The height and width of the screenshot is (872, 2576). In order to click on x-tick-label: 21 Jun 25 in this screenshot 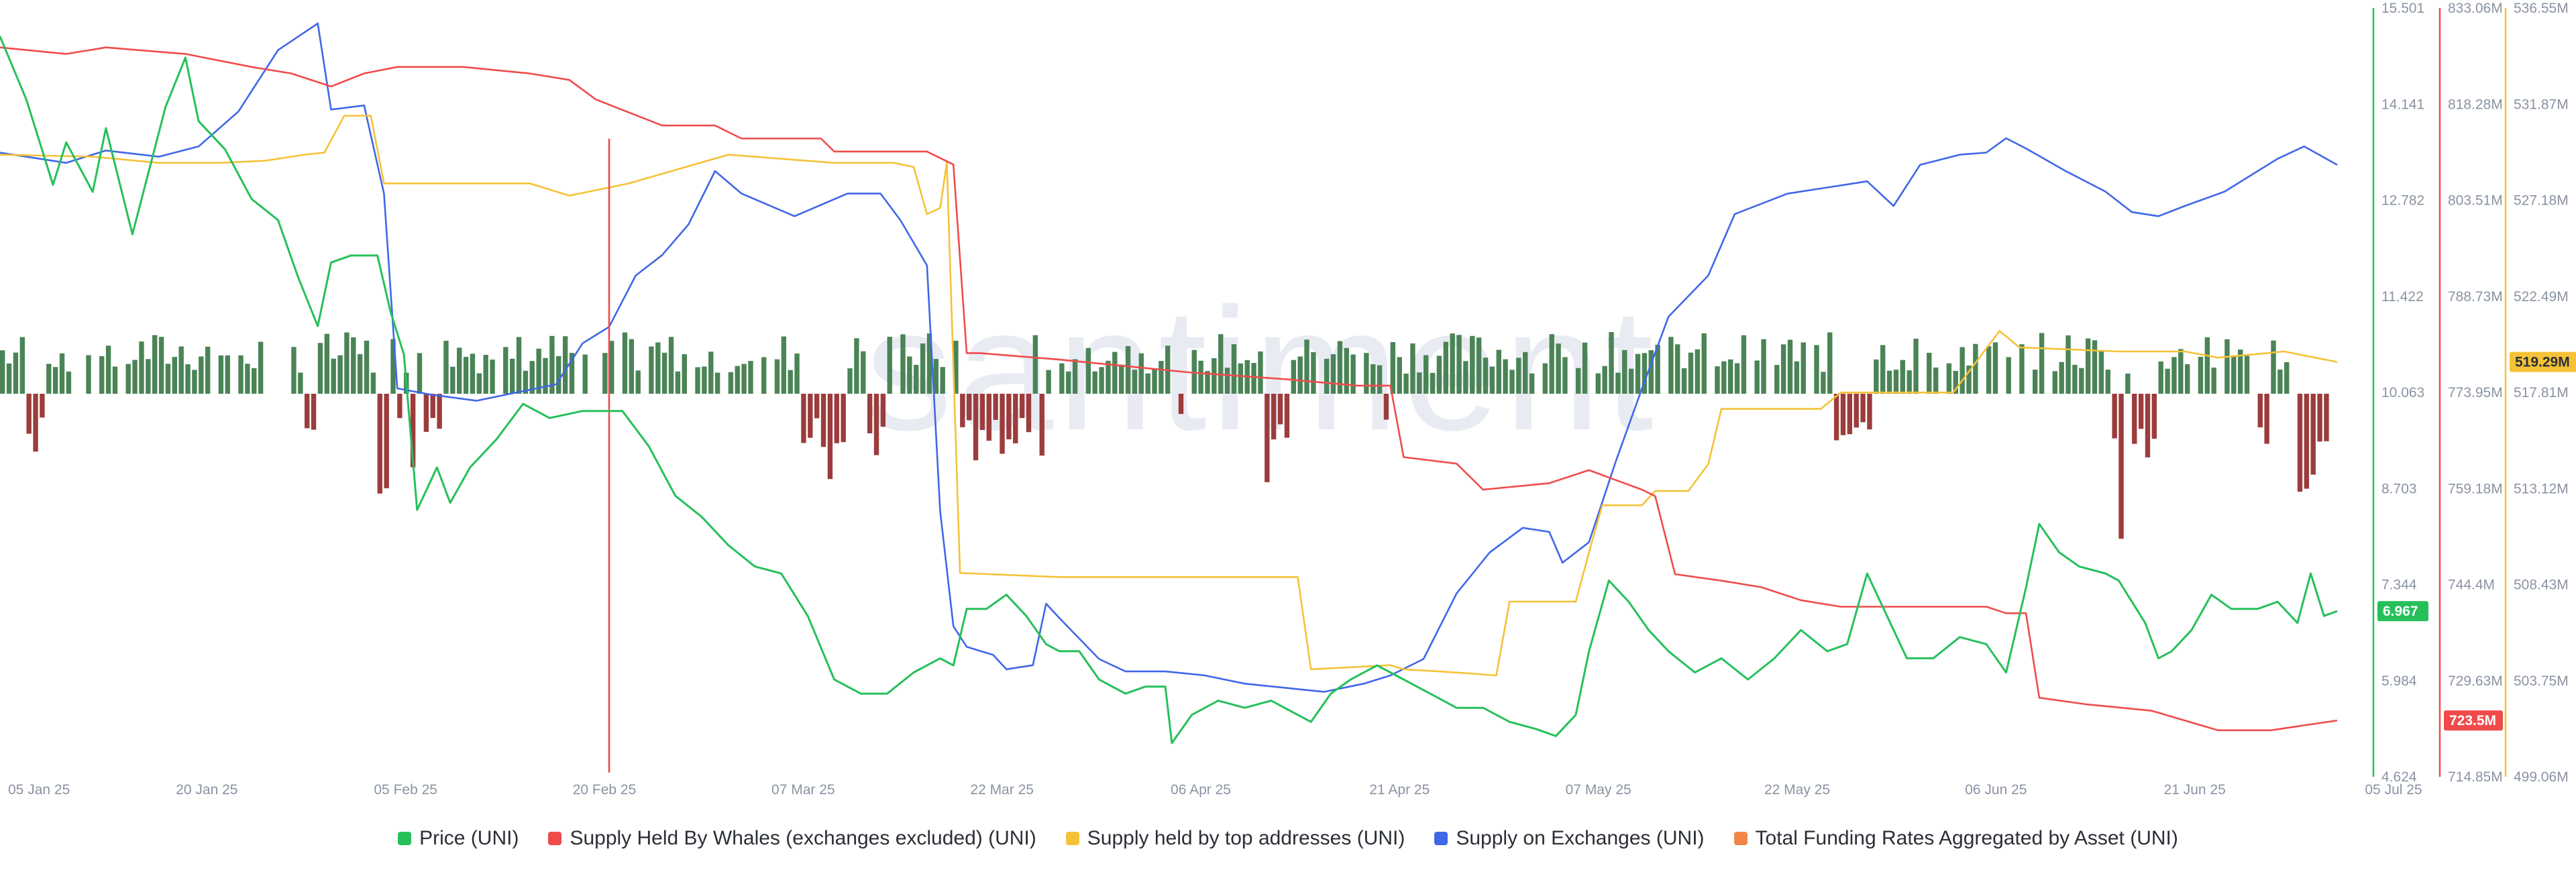, I will do `click(2195, 790)`.